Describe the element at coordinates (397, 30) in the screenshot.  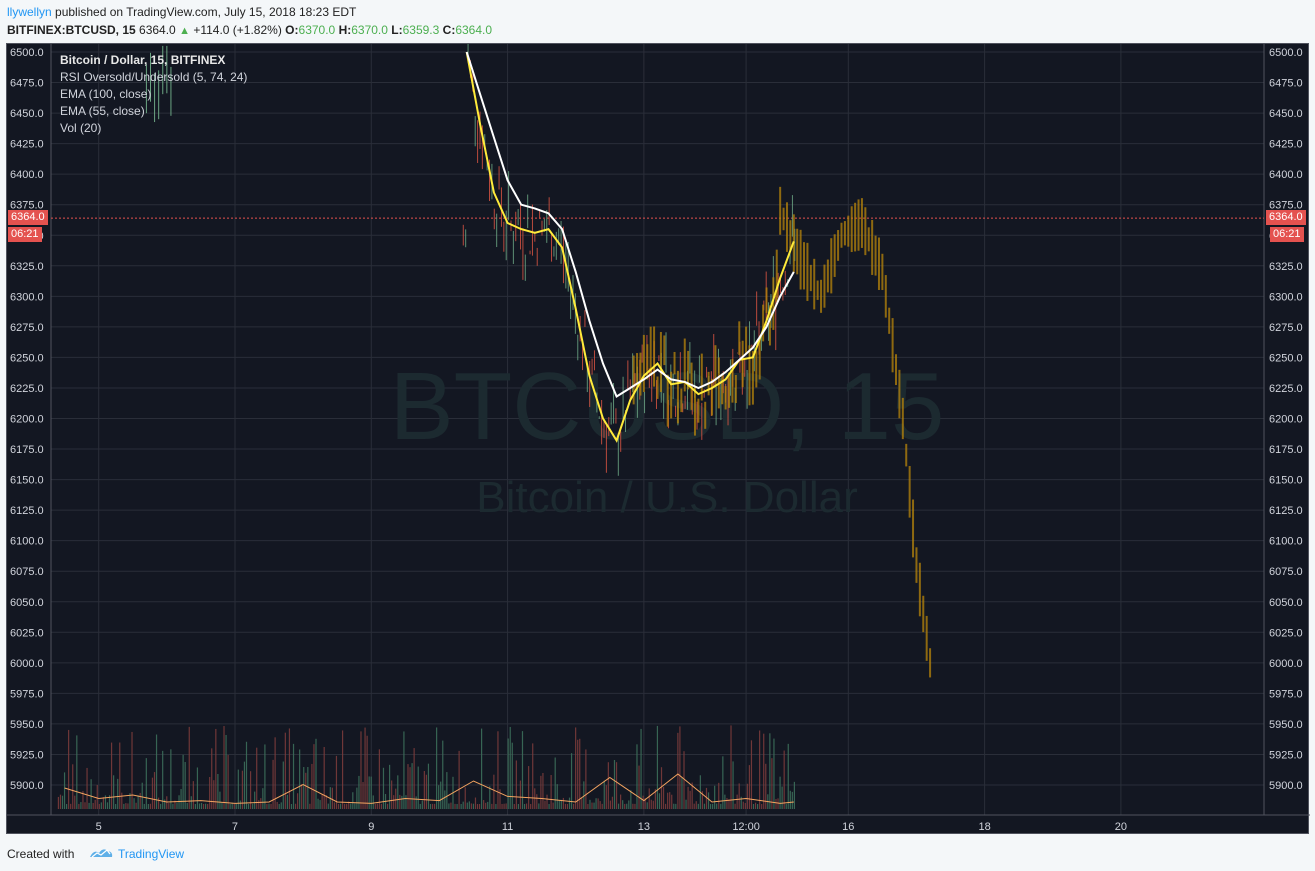
I see `low-label: L:` at that location.